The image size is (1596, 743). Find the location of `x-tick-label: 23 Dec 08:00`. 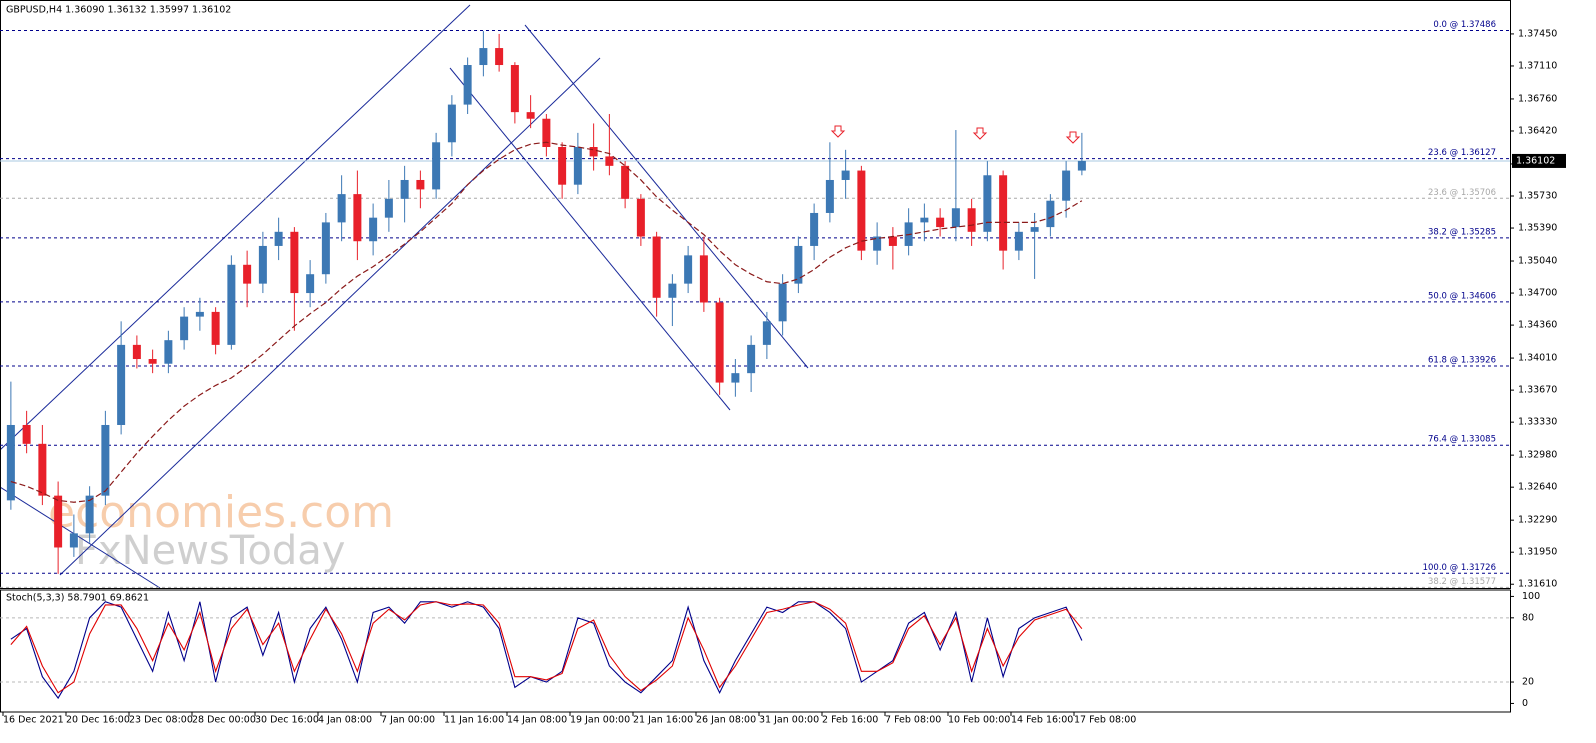

x-tick-label: 23 Dec 08:00 is located at coordinates (161, 720).